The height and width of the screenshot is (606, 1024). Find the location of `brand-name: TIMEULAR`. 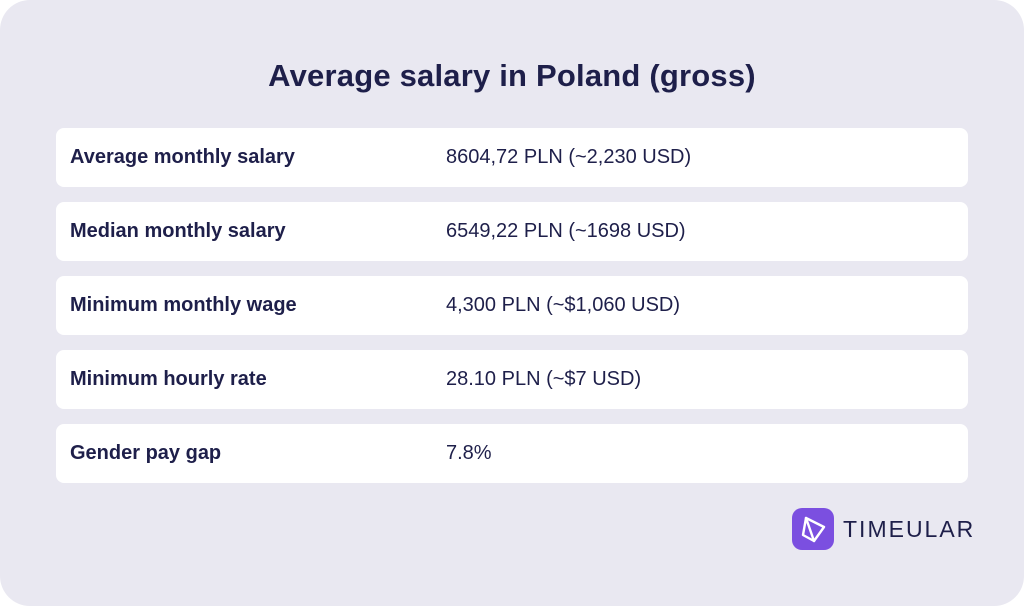

brand-name: TIMEULAR is located at coordinates (909, 528).